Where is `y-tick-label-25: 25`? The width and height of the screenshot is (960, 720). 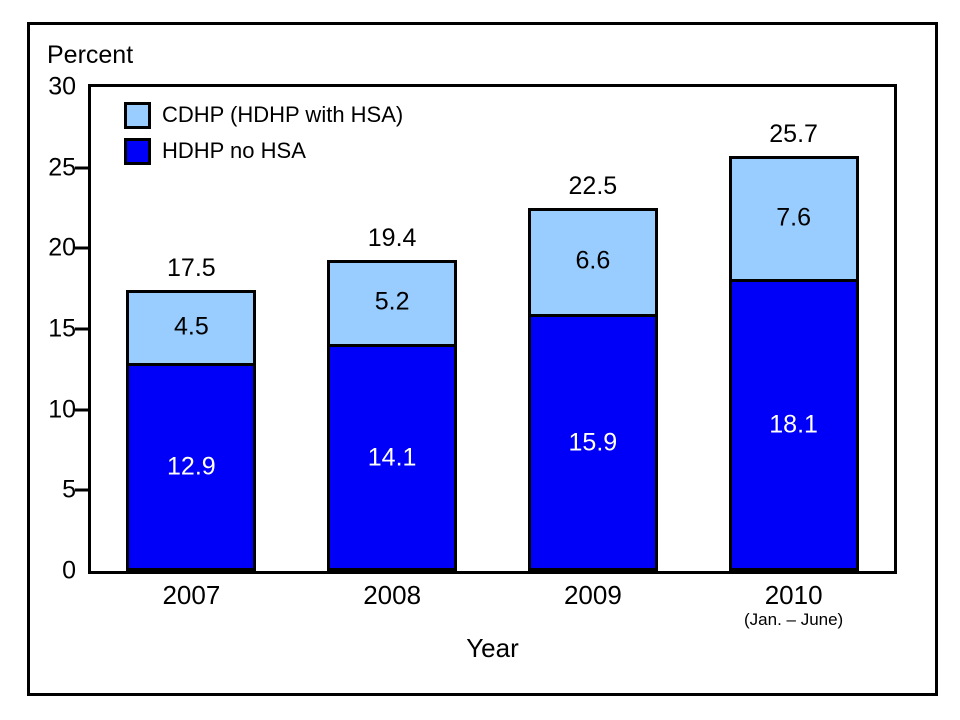 y-tick-label-25: 25 is located at coordinates (62, 167).